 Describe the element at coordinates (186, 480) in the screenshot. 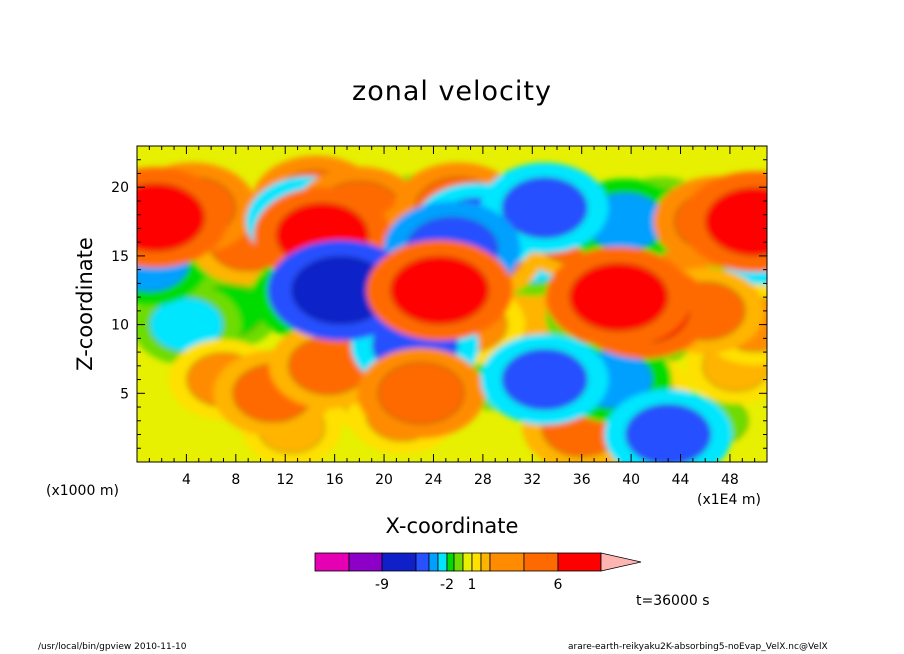

I see `x-tick-label: 4` at that location.